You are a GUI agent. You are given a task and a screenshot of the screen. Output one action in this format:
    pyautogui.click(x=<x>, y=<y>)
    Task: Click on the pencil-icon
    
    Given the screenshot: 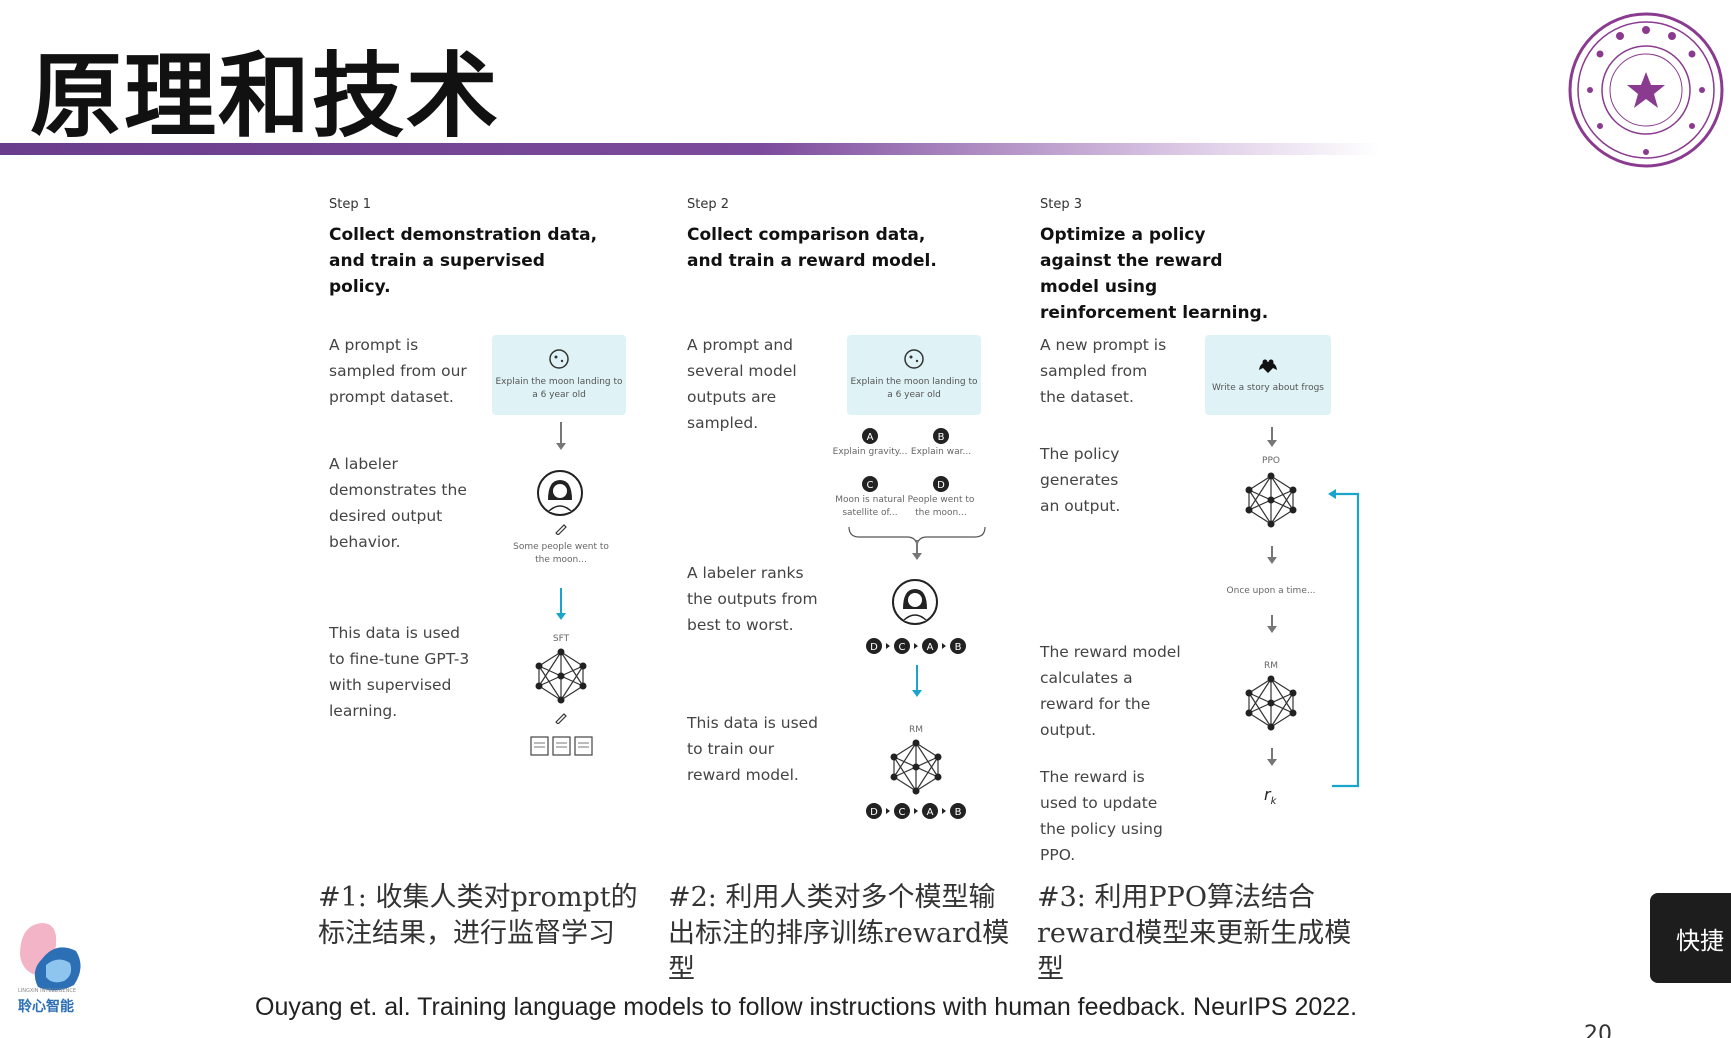 What is the action you would take?
    pyautogui.click(x=561, y=529)
    